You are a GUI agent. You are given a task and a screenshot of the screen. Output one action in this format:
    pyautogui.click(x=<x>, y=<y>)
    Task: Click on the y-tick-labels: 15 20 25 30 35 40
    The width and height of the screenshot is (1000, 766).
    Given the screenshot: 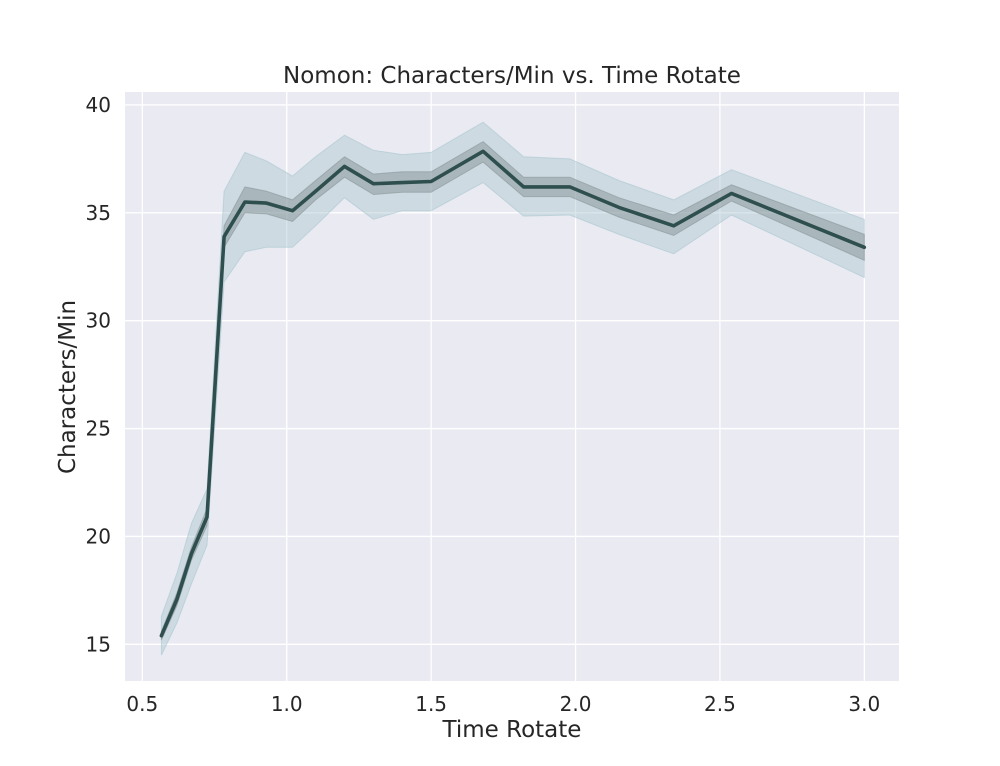 What is the action you would take?
    pyautogui.click(x=98, y=374)
    